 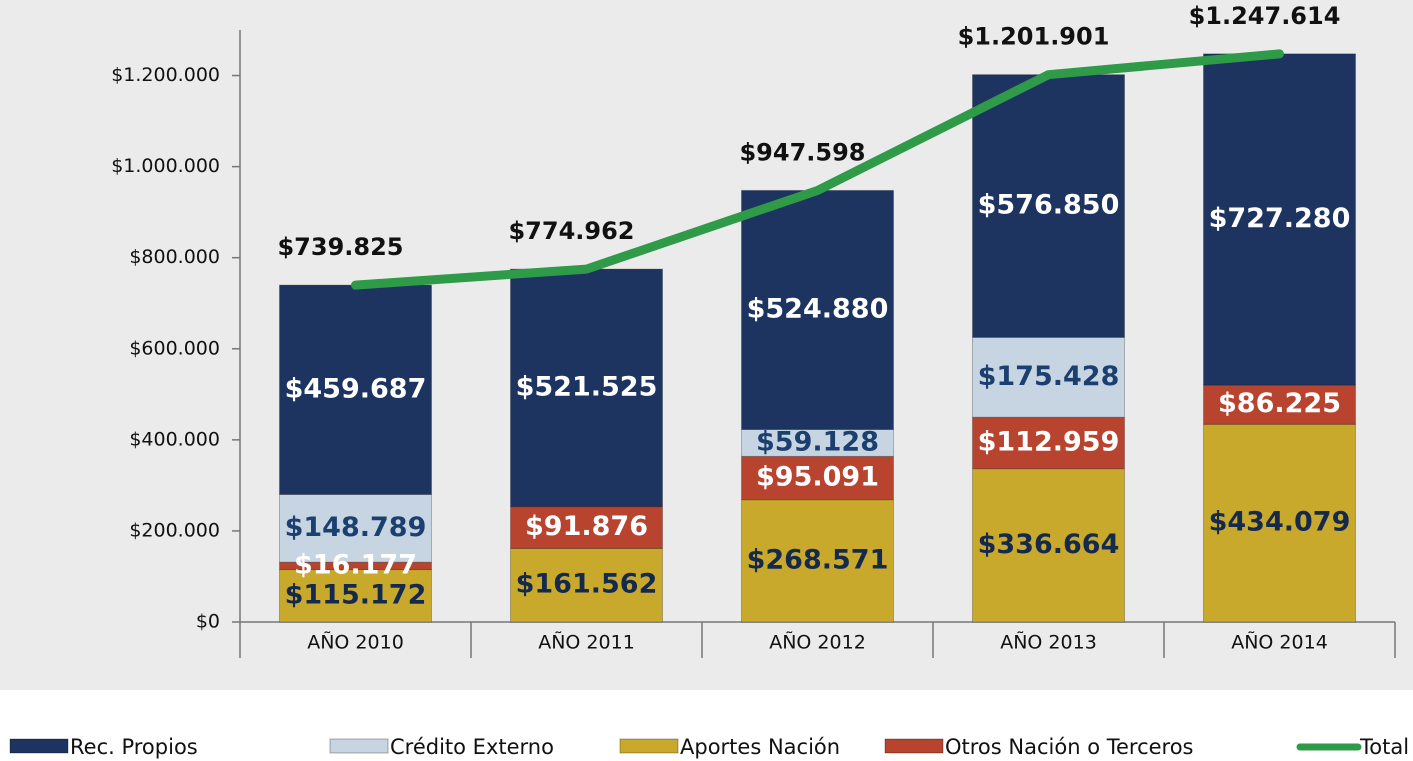 I want to click on segment-label: $112.959, so click(x=1049, y=441).